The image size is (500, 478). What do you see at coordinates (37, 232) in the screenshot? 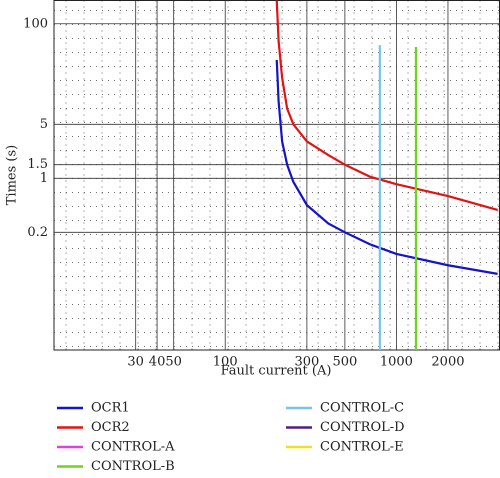
I see `y-tick-label: 0.2` at bounding box center [37, 232].